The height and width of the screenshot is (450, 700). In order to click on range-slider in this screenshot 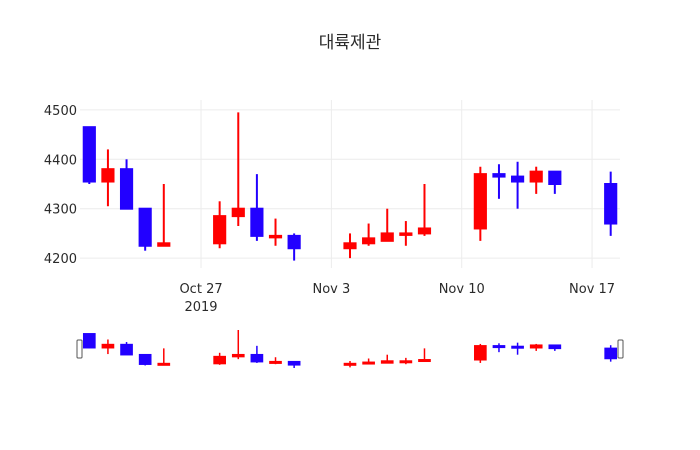, I will do `click(350, 349)`.